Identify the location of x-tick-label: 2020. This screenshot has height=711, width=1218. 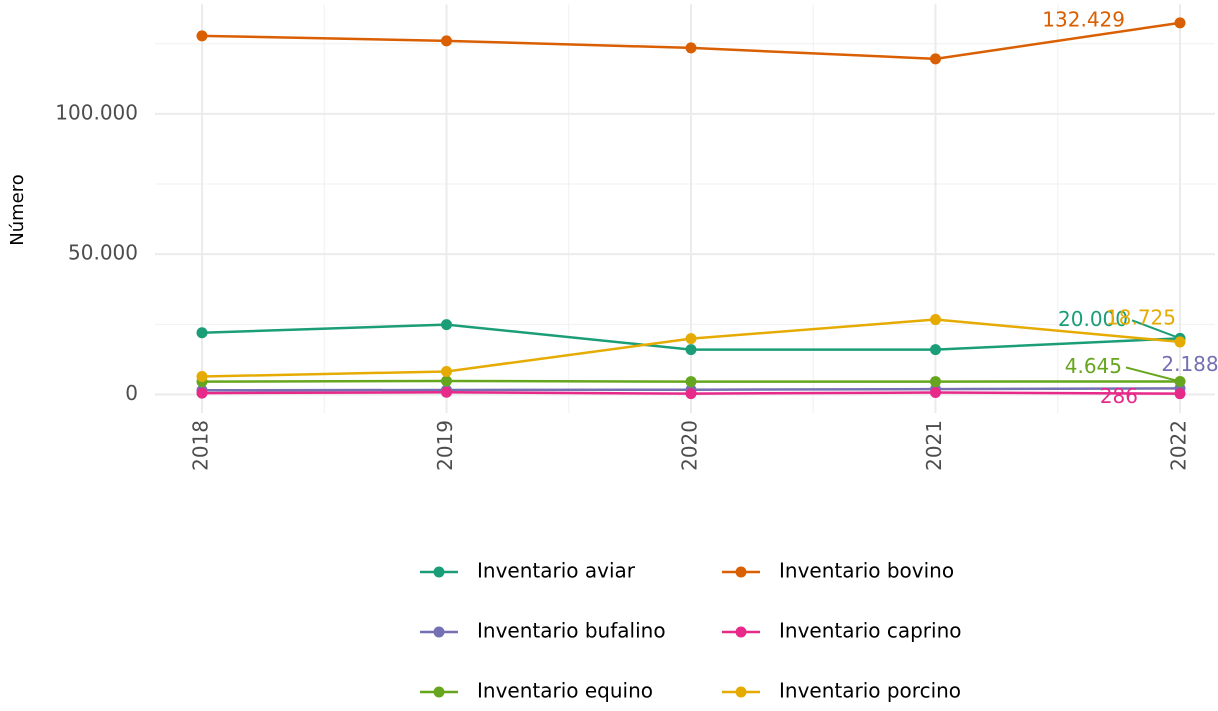
(690, 445).